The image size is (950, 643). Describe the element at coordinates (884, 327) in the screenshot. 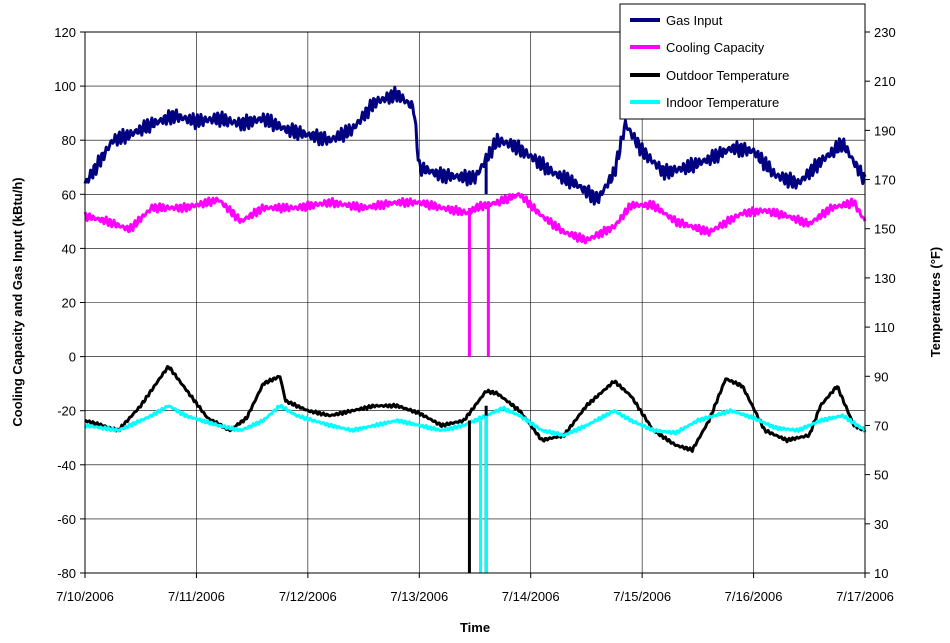

I see `right-tick-label: 110` at that location.